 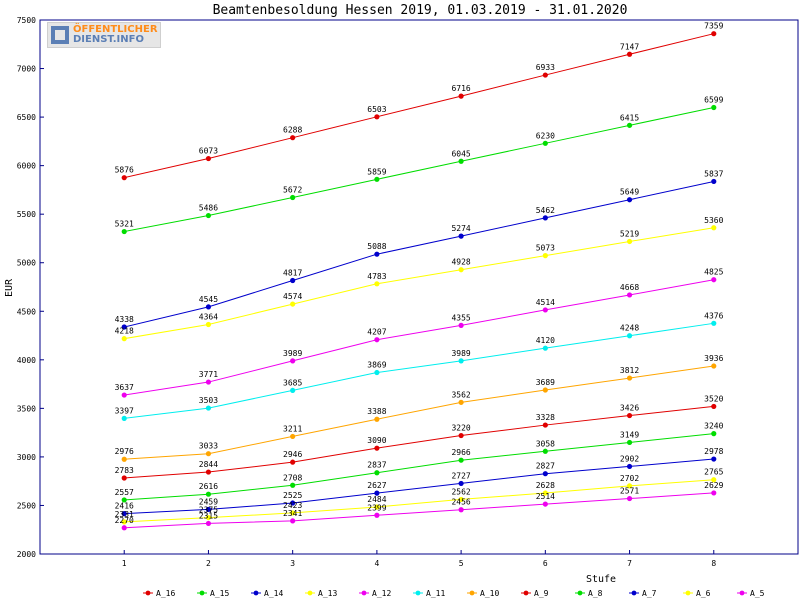 What do you see at coordinates (213, 593) in the screenshot?
I see `legend-item: A_15` at bounding box center [213, 593].